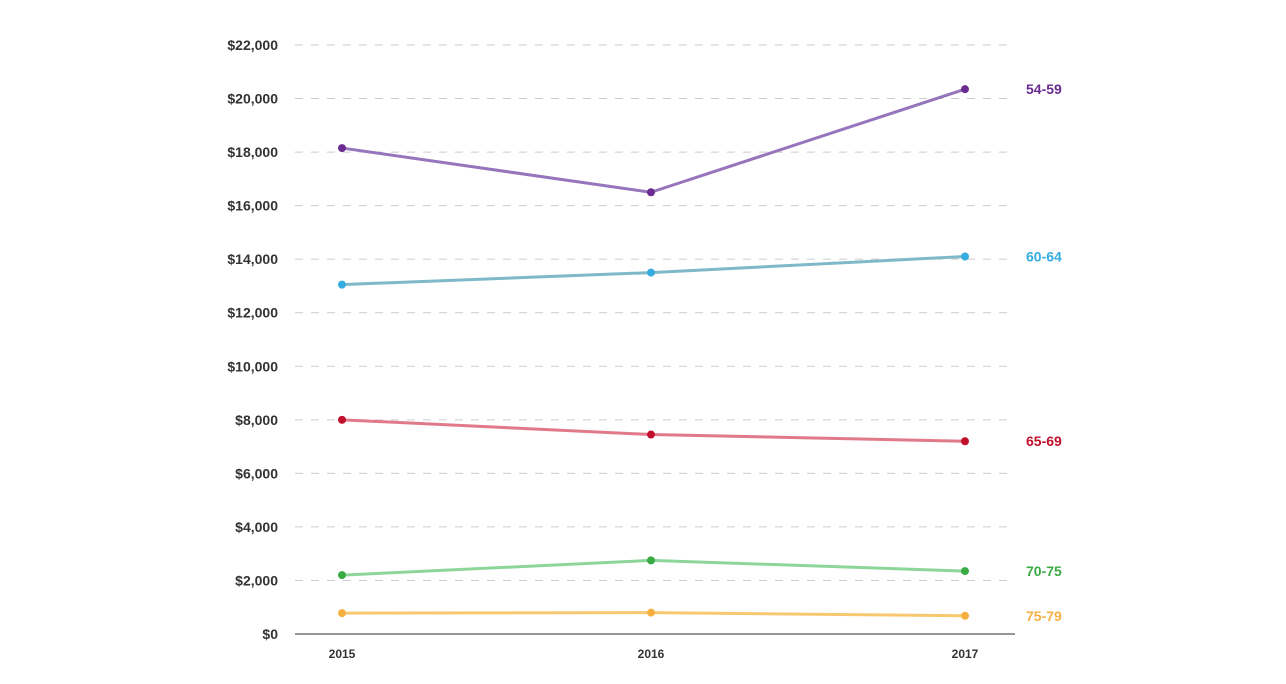 The width and height of the screenshot is (1286, 684). I want to click on y-tick-label: $4,000, so click(256, 527).